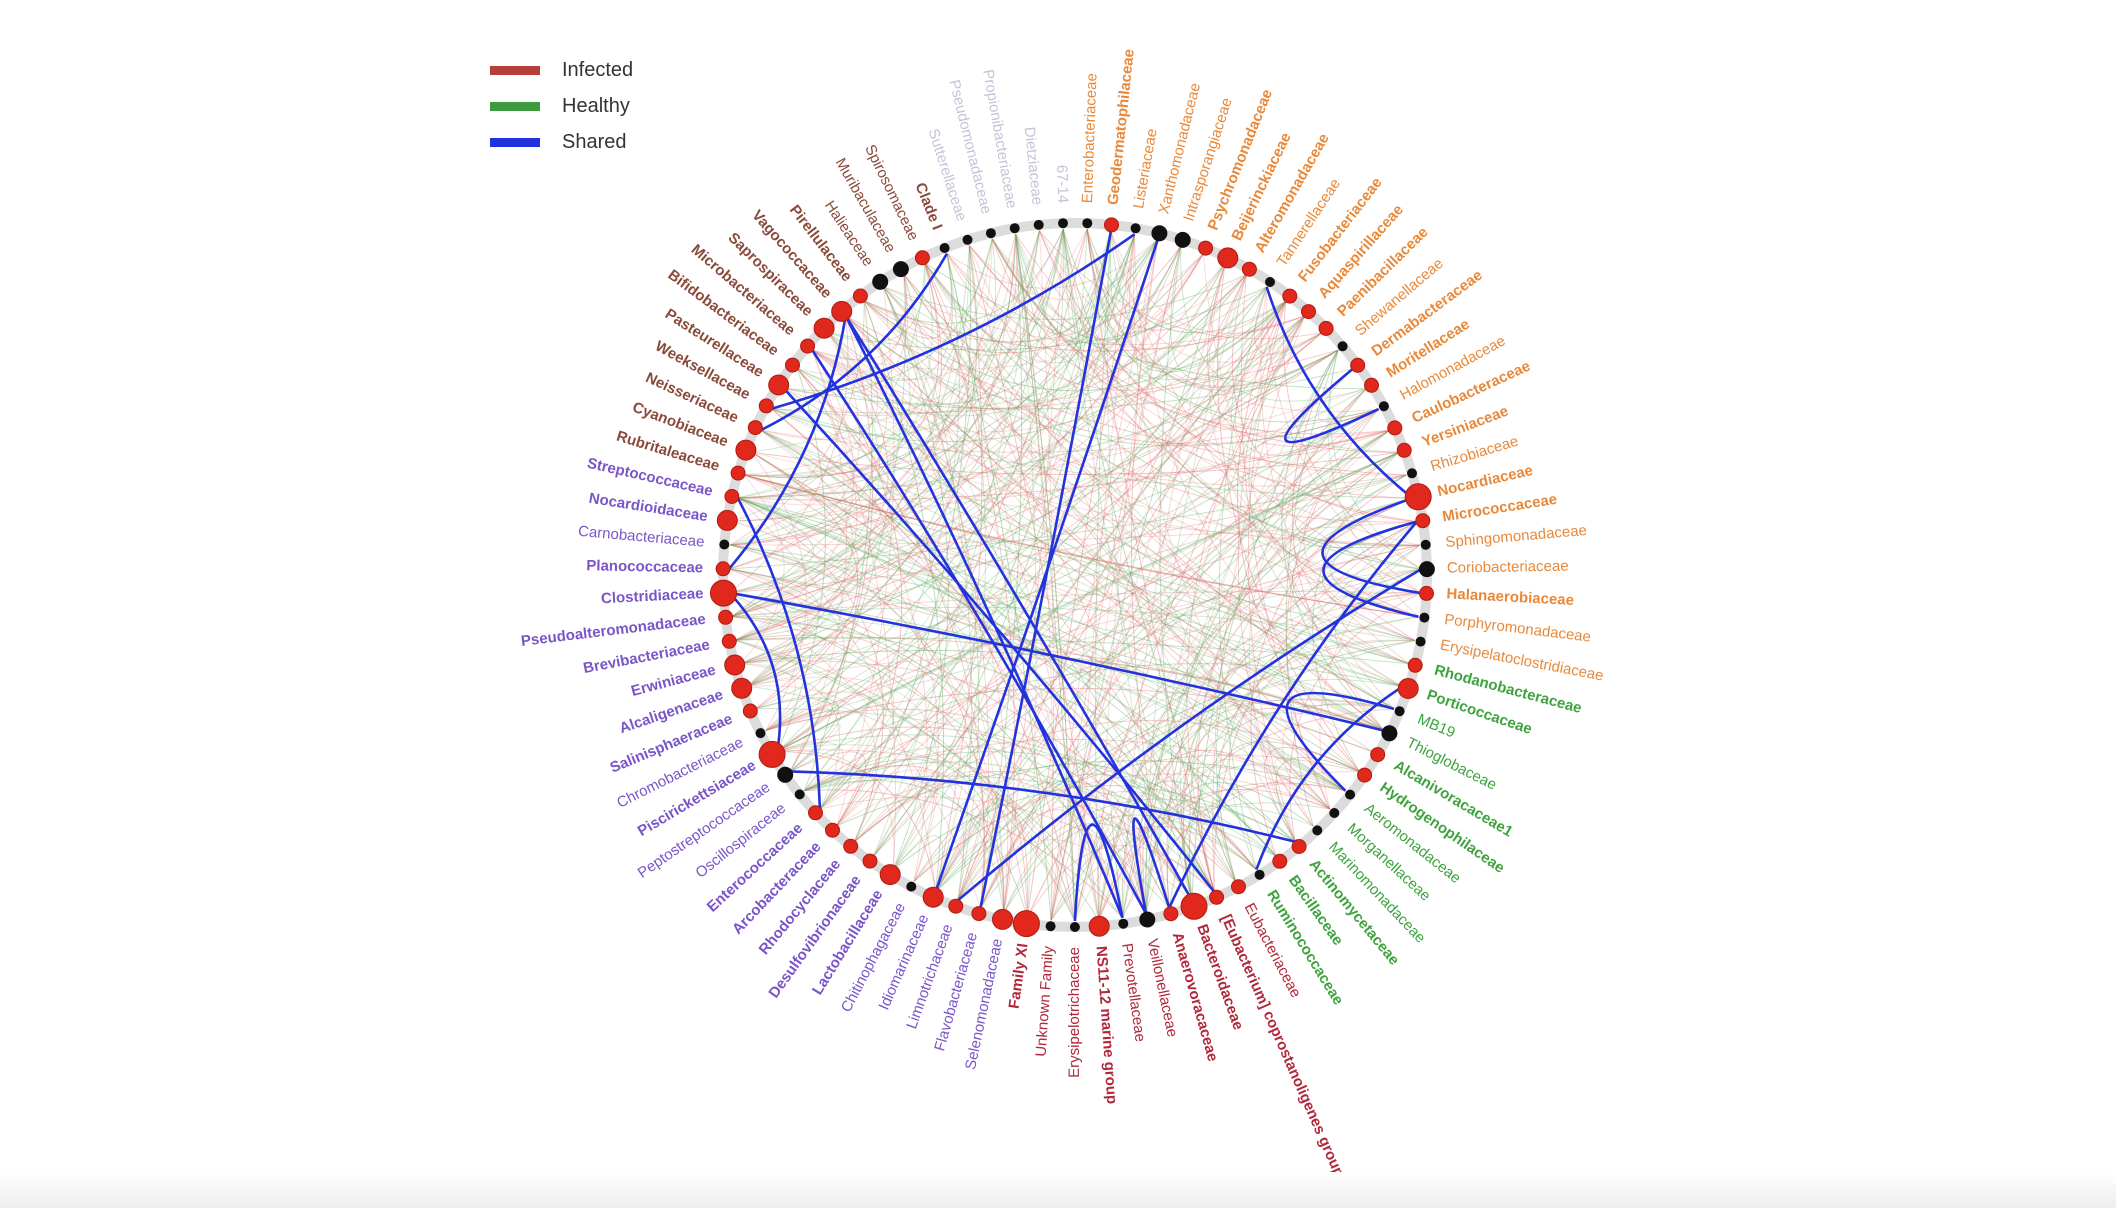 Image resolution: width=2116 pixels, height=1208 pixels. Describe the element at coordinates (652, 596) in the screenshot. I see `label-clostridiaceae: Clostridiaceae` at that location.